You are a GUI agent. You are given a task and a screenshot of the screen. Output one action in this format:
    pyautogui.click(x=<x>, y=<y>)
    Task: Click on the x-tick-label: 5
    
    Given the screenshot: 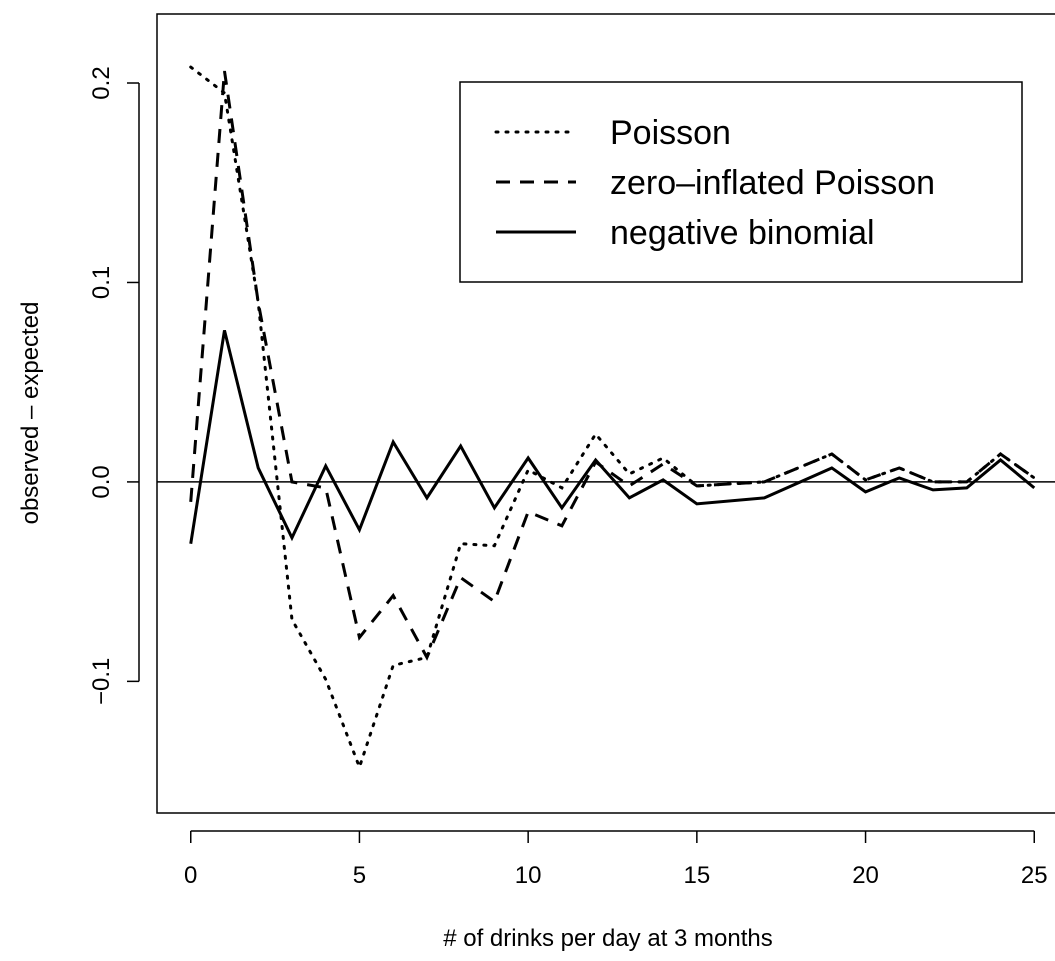 What is the action you would take?
    pyautogui.click(x=359, y=875)
    